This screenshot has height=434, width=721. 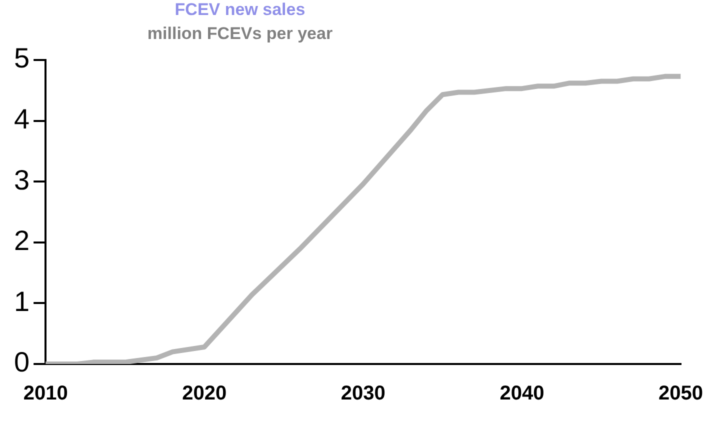 What do you see at coordinates (240, 34) in the screenshot?
I see `chart-subtitle: million FCEVs per year` at bounding box center [240, 34].